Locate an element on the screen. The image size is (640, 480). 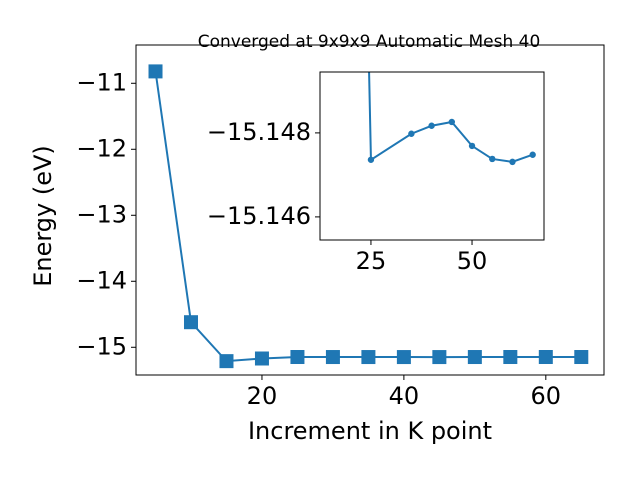
x-tick-label: 20 is located at coordinates (262, 396).